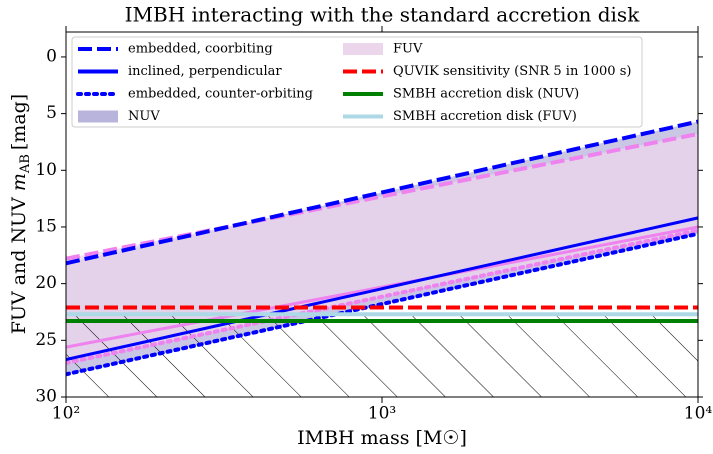 This screenshot has width=713, height=454. What do you see at coordinates (46, 397) in the screenshot?
I see `y-tick-label: 30` at bounding box center [46, 397].